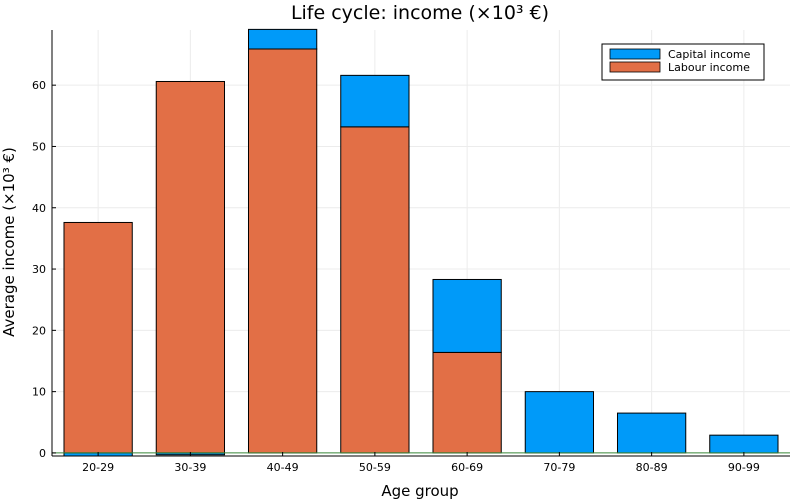  What do you see at coordinates (39, 146) in the screenshot?
I see `y-tick-label: 50` at bounding box center [39, 146].